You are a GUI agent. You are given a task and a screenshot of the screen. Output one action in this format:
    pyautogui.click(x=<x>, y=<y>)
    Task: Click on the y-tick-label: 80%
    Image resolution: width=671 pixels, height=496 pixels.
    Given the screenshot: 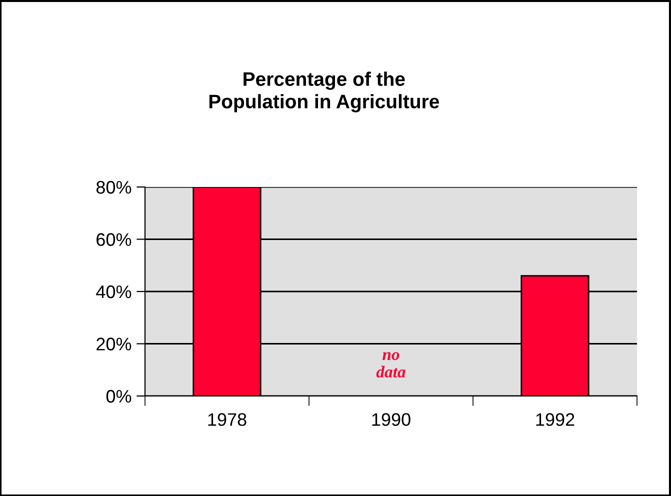 What is the action you would take?
    pyautogui.click(x=114, y=187)
    